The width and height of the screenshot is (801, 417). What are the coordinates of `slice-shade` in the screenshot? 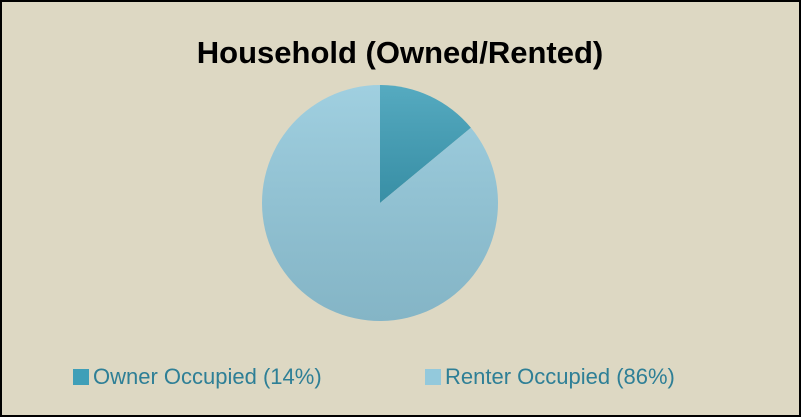 It's located at (425, 144).